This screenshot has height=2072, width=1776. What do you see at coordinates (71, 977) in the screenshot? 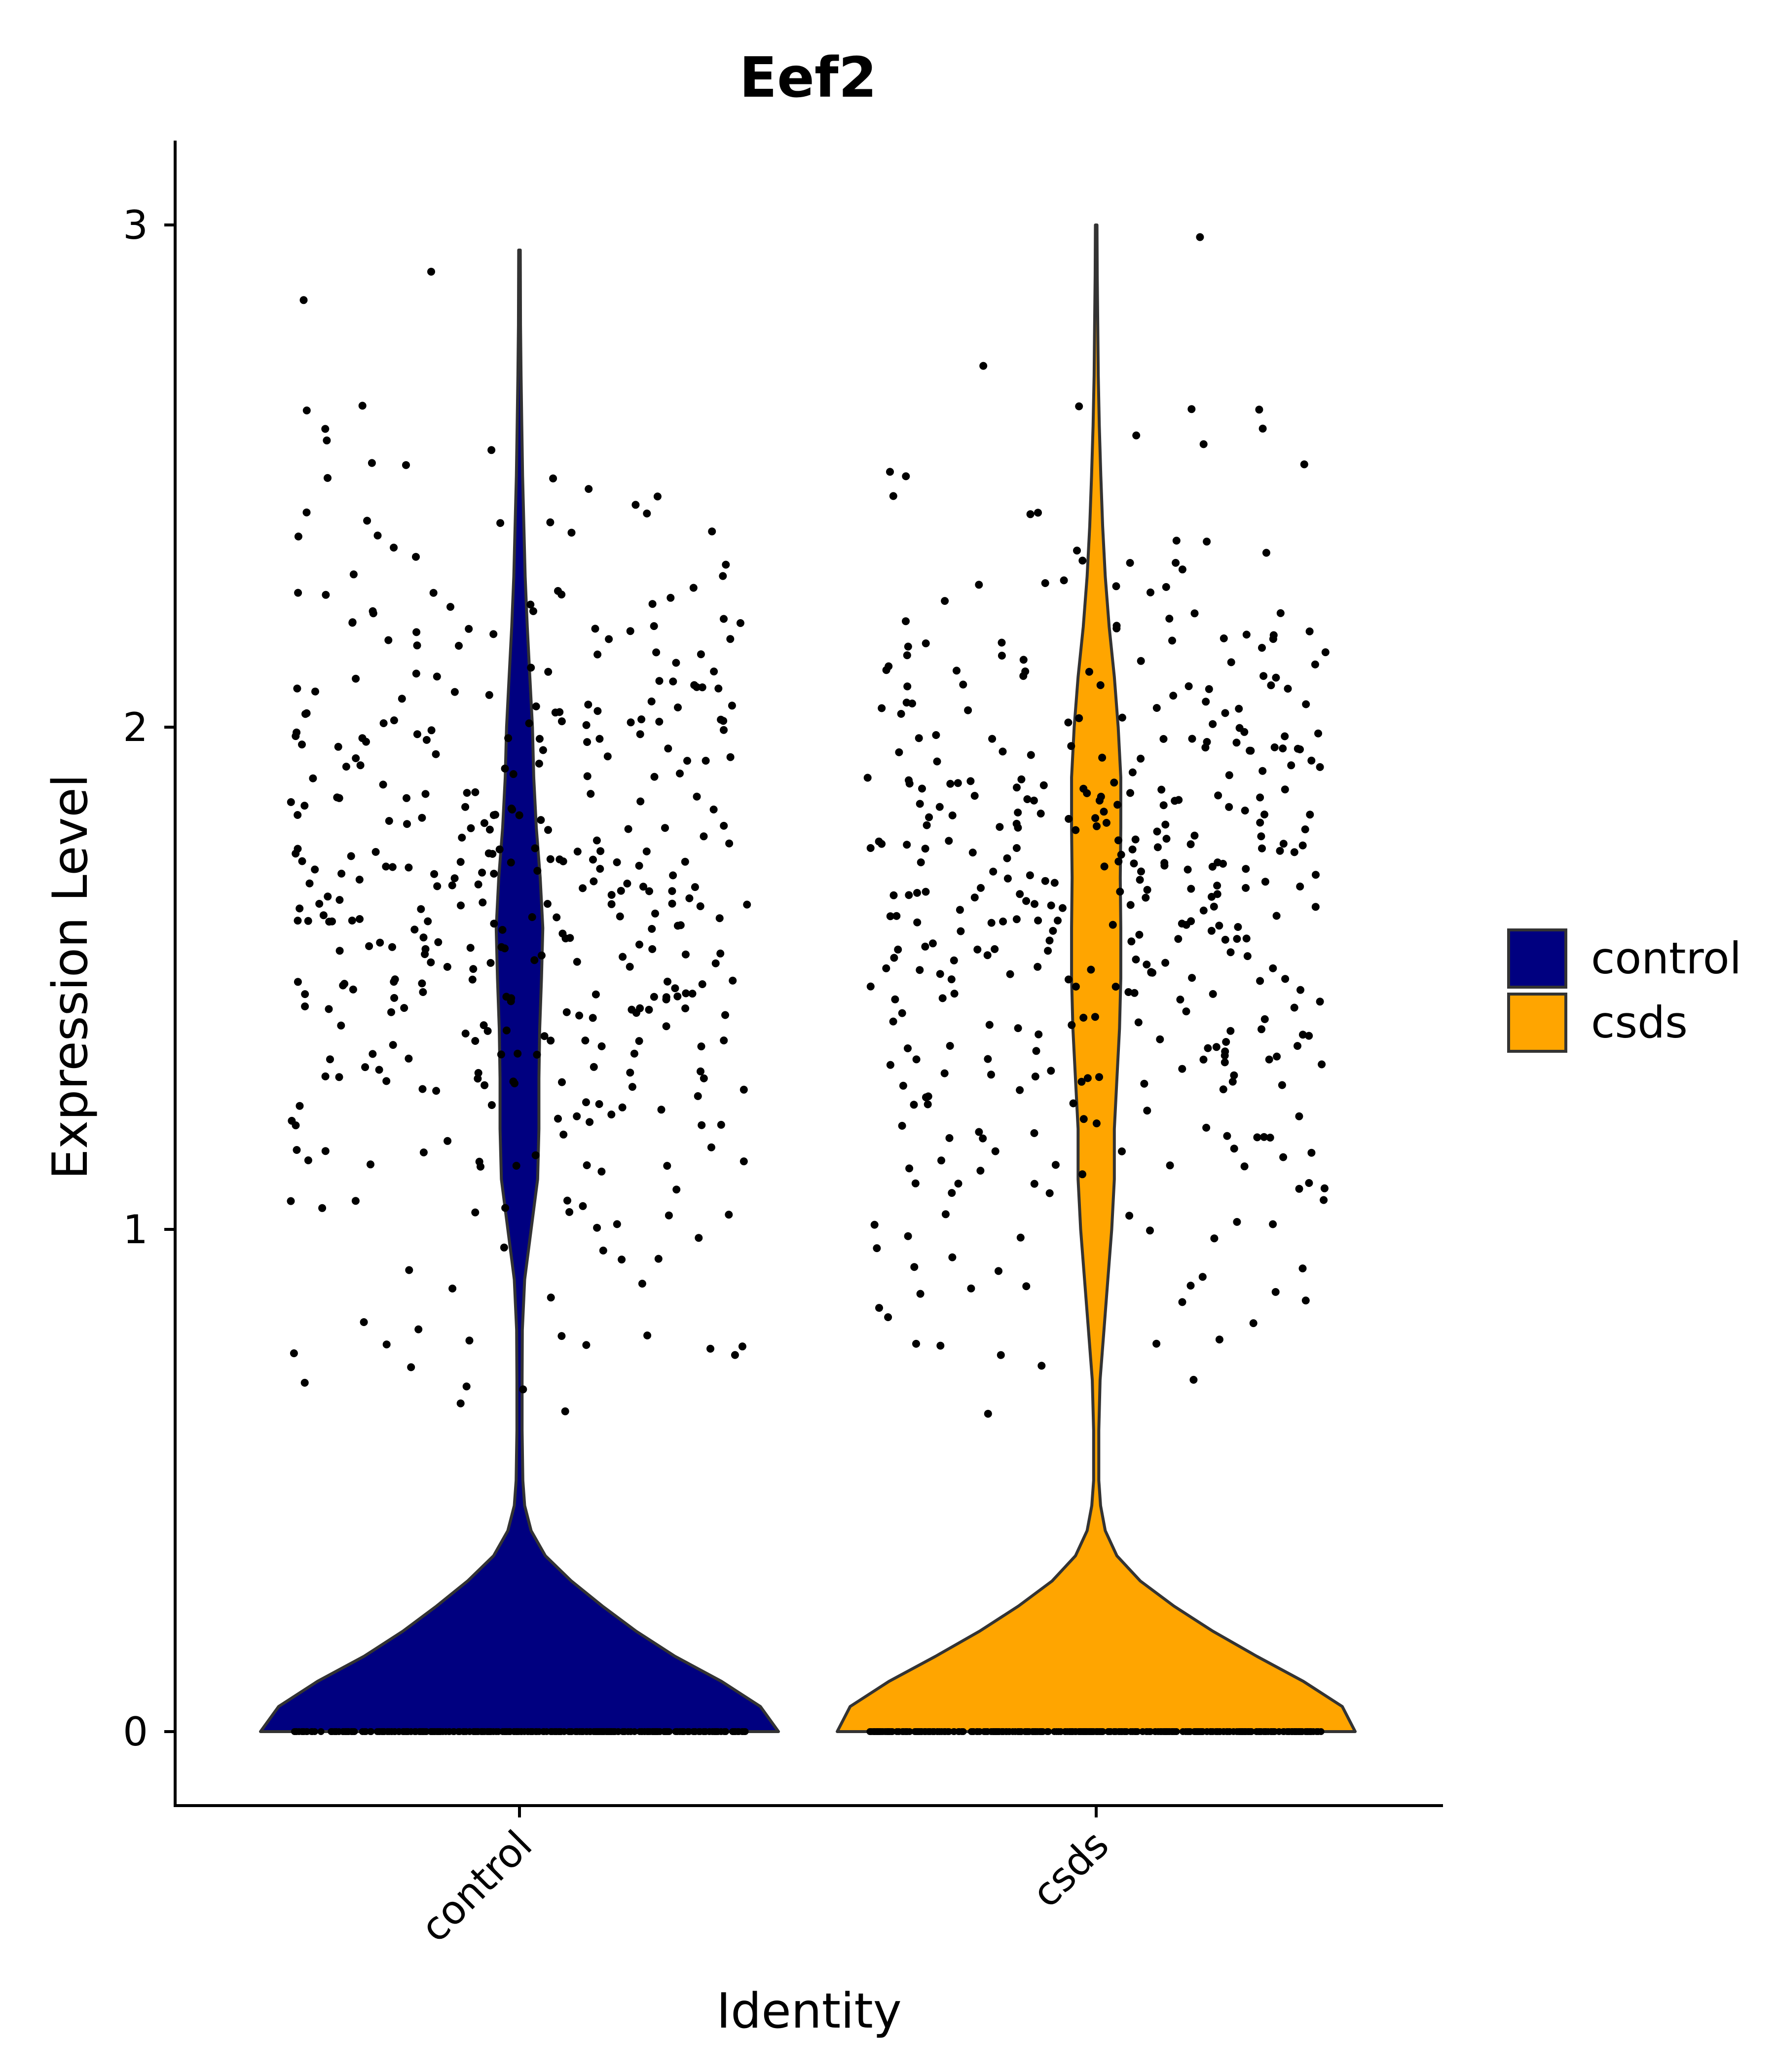
I see `y-axis-title: Expression Level` at bounding box center [71, 977].